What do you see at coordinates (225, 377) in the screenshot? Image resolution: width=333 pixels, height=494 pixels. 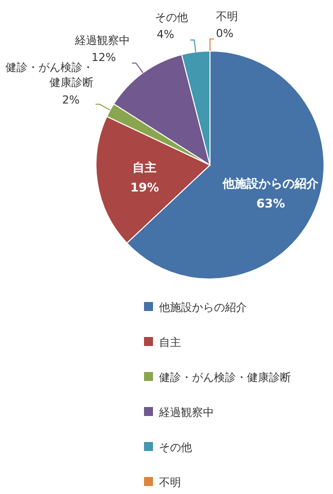 I see `legend-label: 健診・がん検診・健康診断` at bounding box center [225, 377].